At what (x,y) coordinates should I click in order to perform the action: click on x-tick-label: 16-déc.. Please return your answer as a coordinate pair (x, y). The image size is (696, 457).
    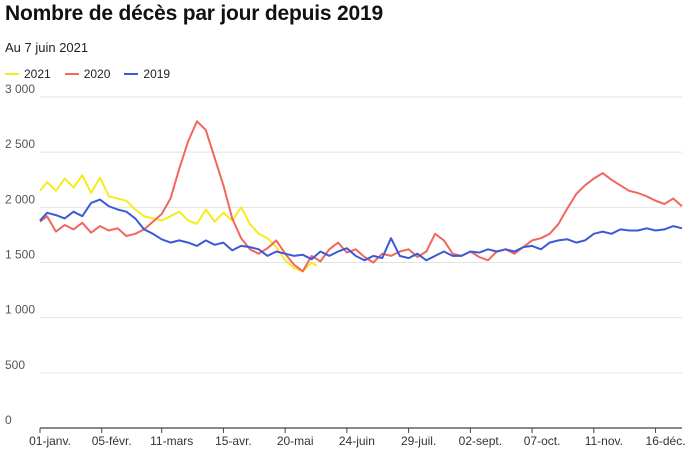
    Looking at the image, I should click on (666, 441).